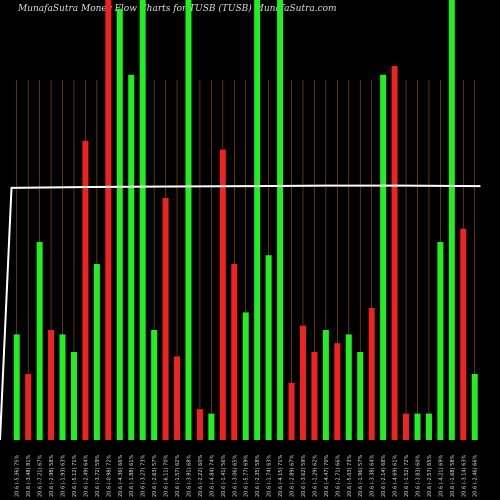  What do you see at coordinates (167, 475) in the screenshot?
I see `x-tick-label: 20.6 (-6.11) 70%` at bounding box center [167, 475].